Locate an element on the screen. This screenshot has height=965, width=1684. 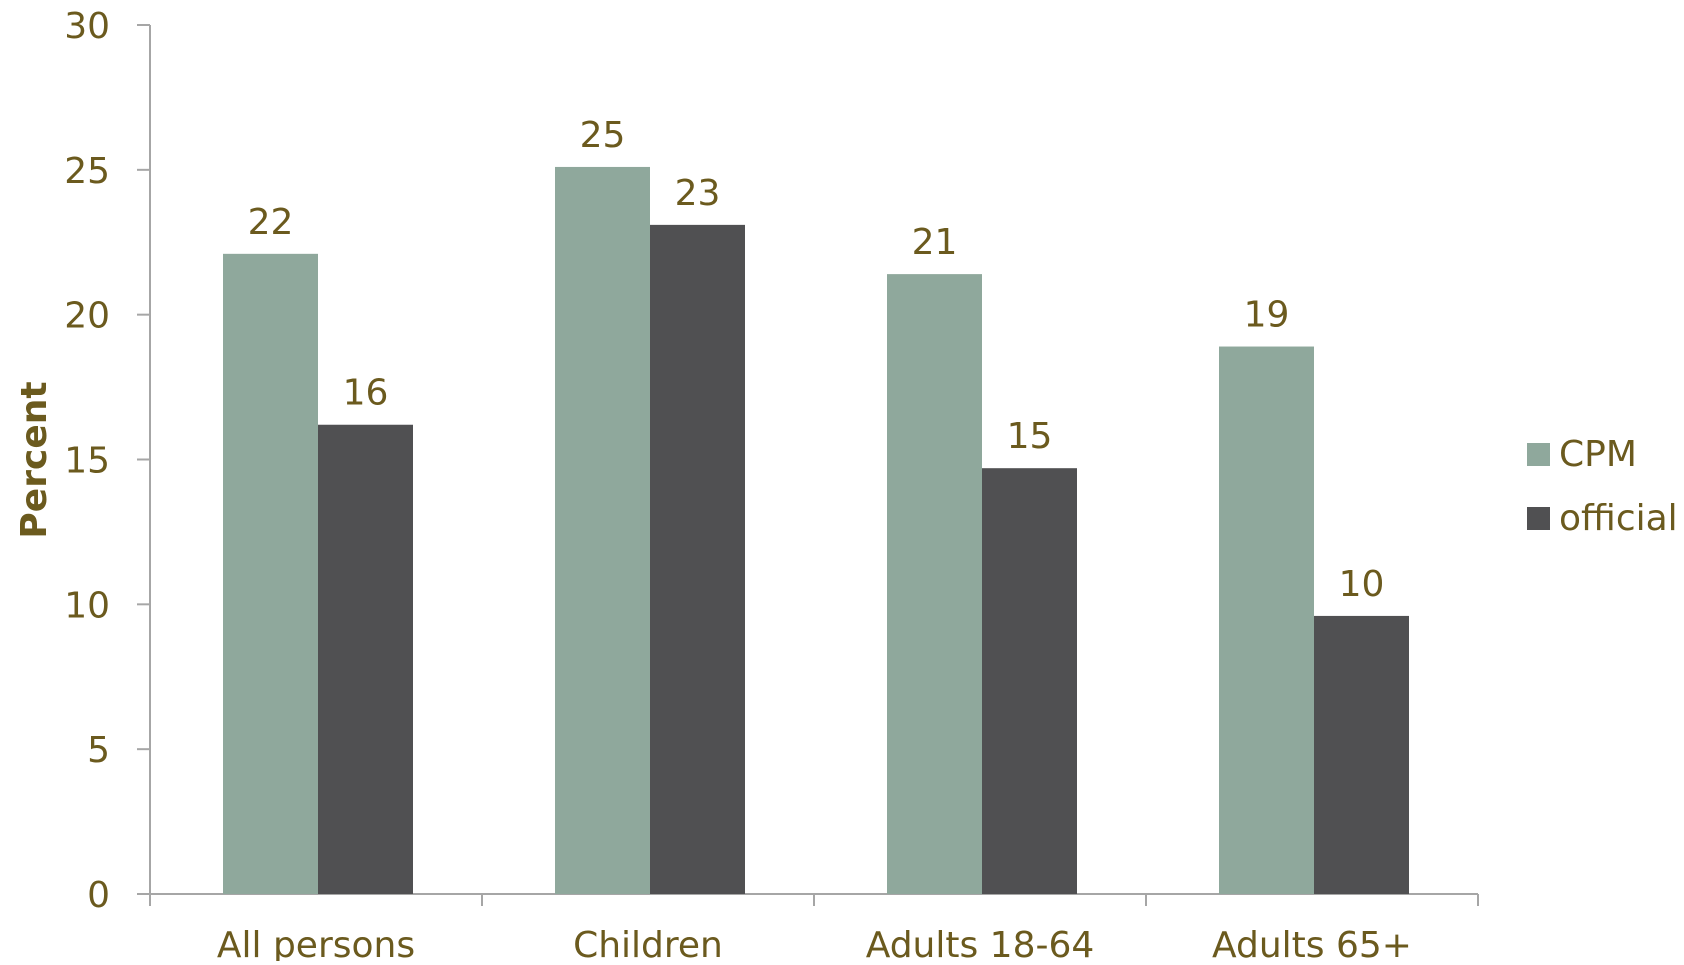
data-label: 10 is located at coordinates (1362, 584).